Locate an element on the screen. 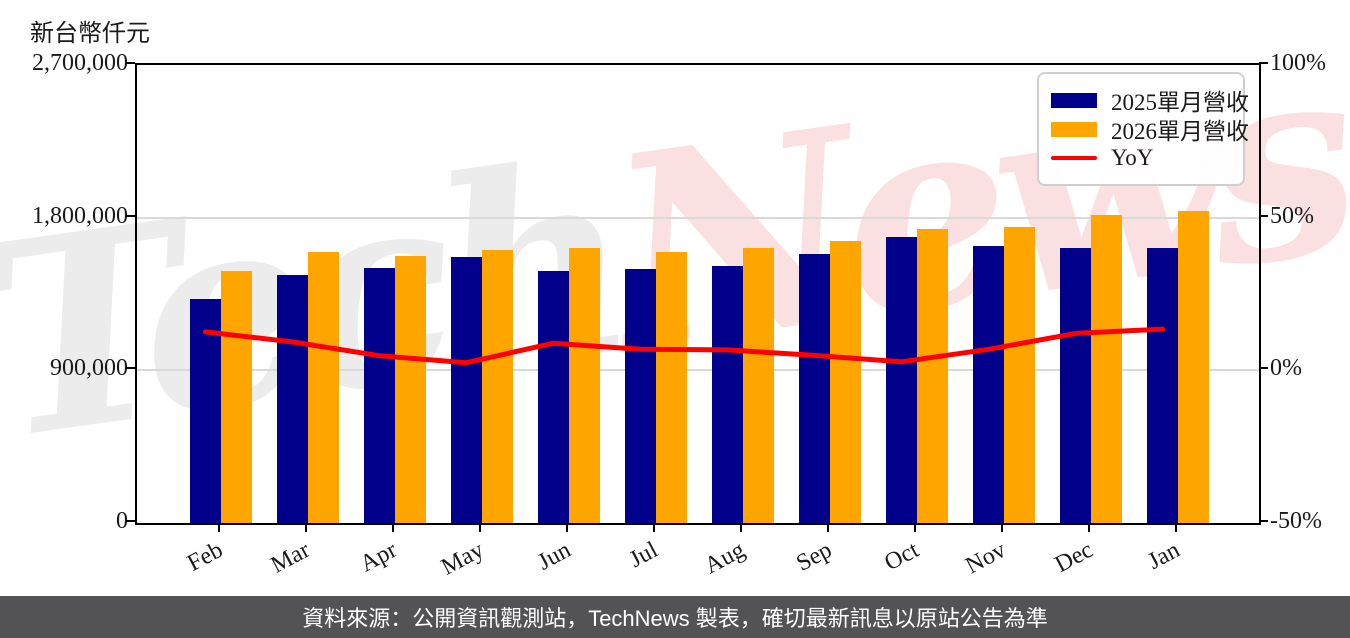 The height and width of the screenshot is (638, 1350). bar-2025單月營收-May is located at coordinates (466, 389).